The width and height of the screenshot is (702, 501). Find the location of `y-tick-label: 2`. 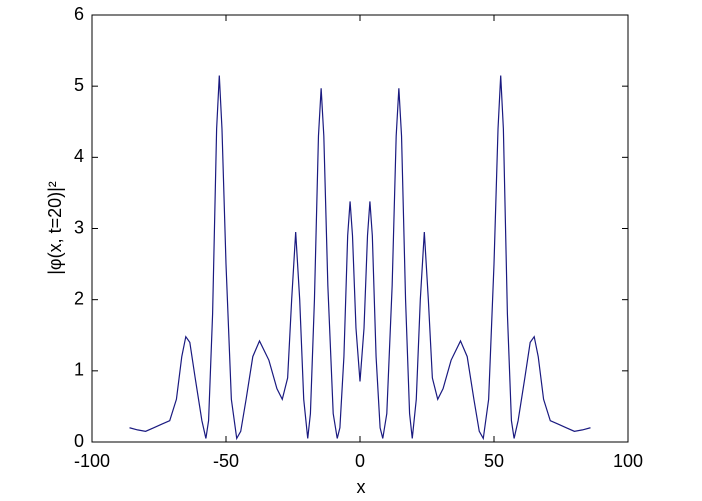

y-tick-label: 2 is located at coordinates (79, 298).